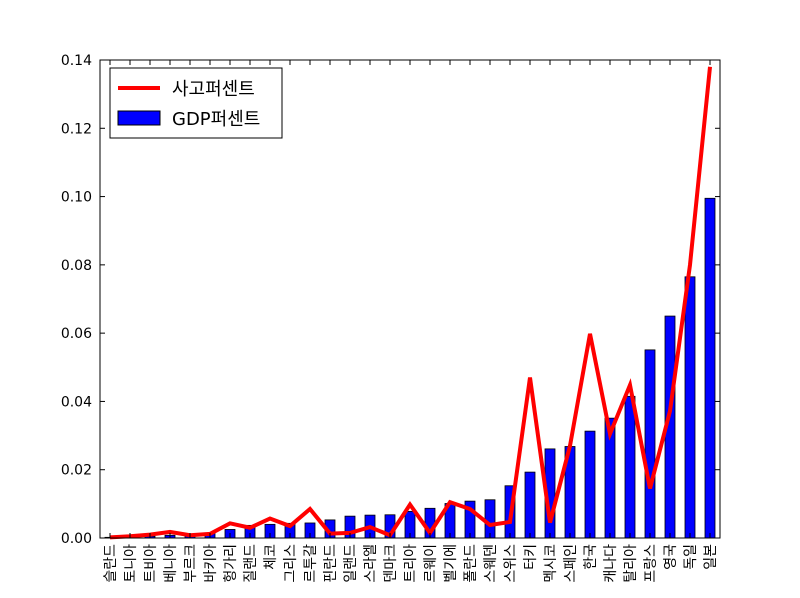 The image size is (800, 598). Describe the element at coordinates (391, 563) in the screenshot. I see `x-tick-label: 덴마크` at that location.